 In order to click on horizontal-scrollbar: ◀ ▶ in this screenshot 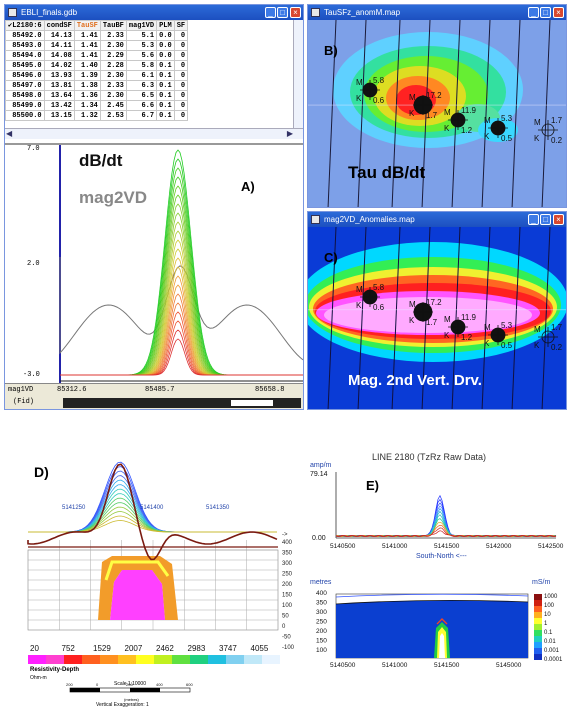, I will do `click(154, 133)`.